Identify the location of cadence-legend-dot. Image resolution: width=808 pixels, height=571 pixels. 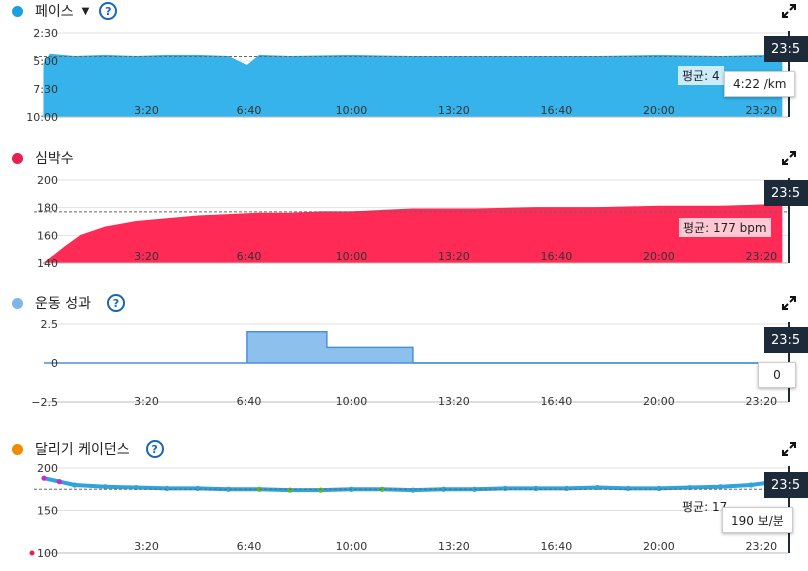
(17, 449).